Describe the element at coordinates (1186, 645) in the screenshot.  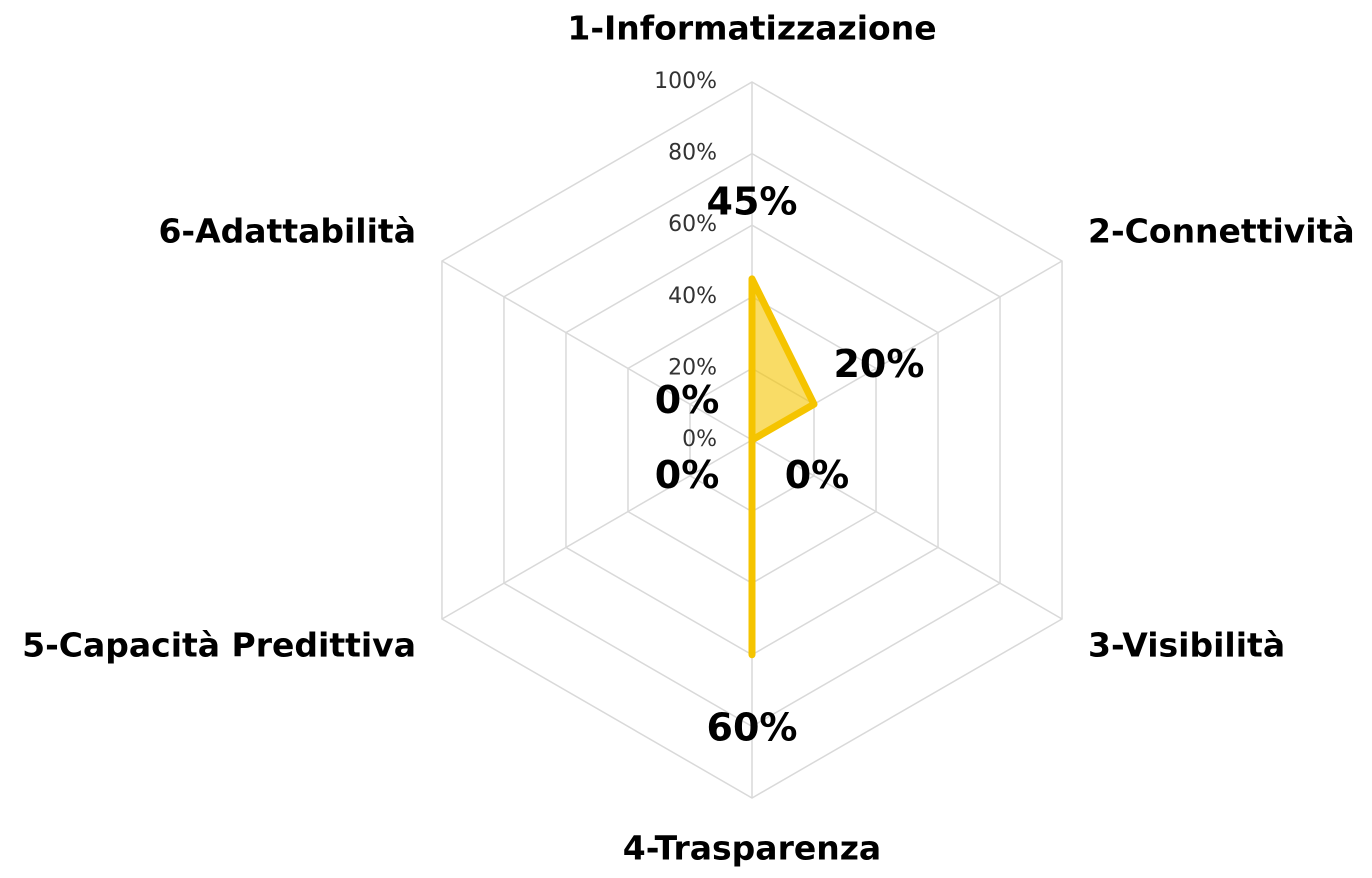
I see `category-label: 3-Visibilità` at that location.